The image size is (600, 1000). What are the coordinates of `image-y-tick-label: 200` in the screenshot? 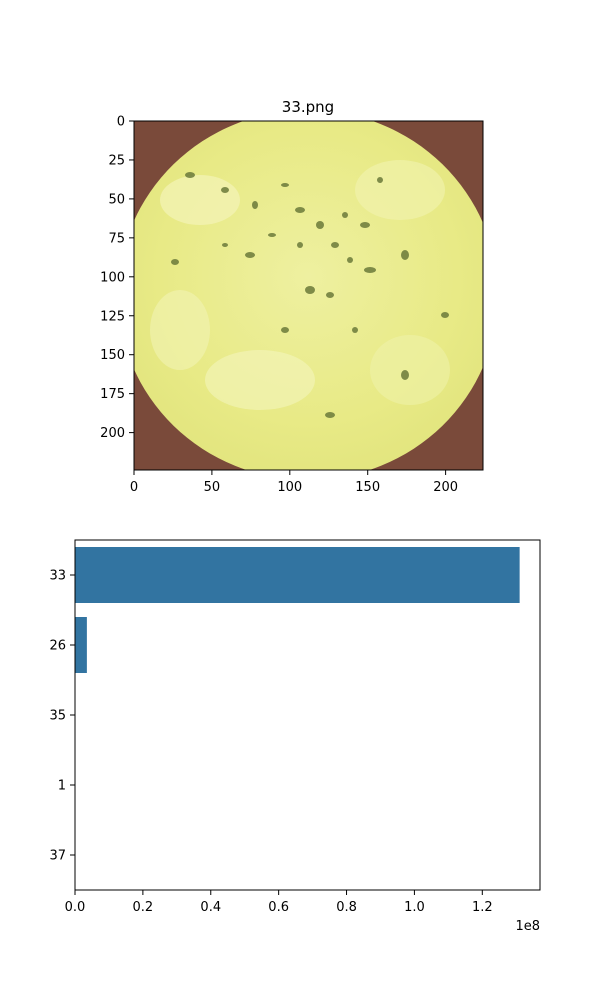 It's located at (112, 433).